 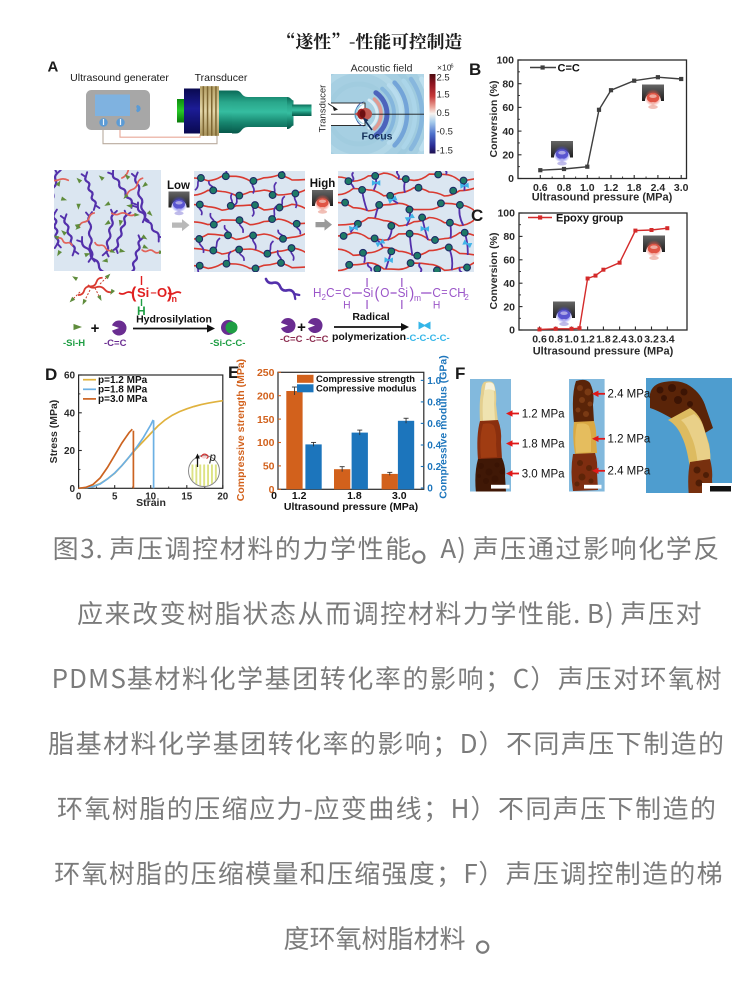 I want to click on svg-text: E, so click(x=233, y=372).